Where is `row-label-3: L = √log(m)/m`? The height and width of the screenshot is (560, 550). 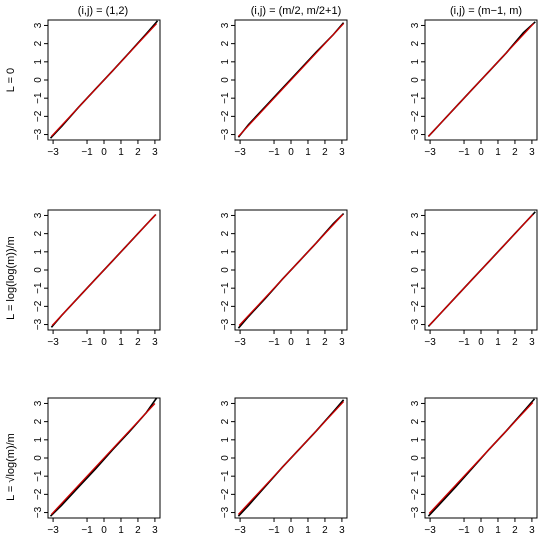 row-label-3: L = √log(m)/m is located at coordinates (11, 467).